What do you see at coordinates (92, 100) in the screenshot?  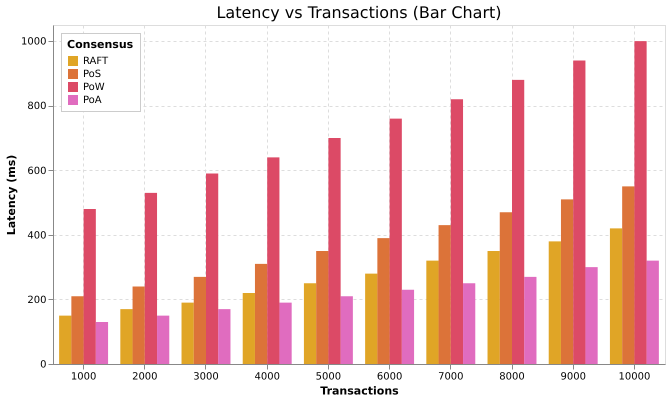 I see `legend-label: PoA` at bounding box center [92, 100].